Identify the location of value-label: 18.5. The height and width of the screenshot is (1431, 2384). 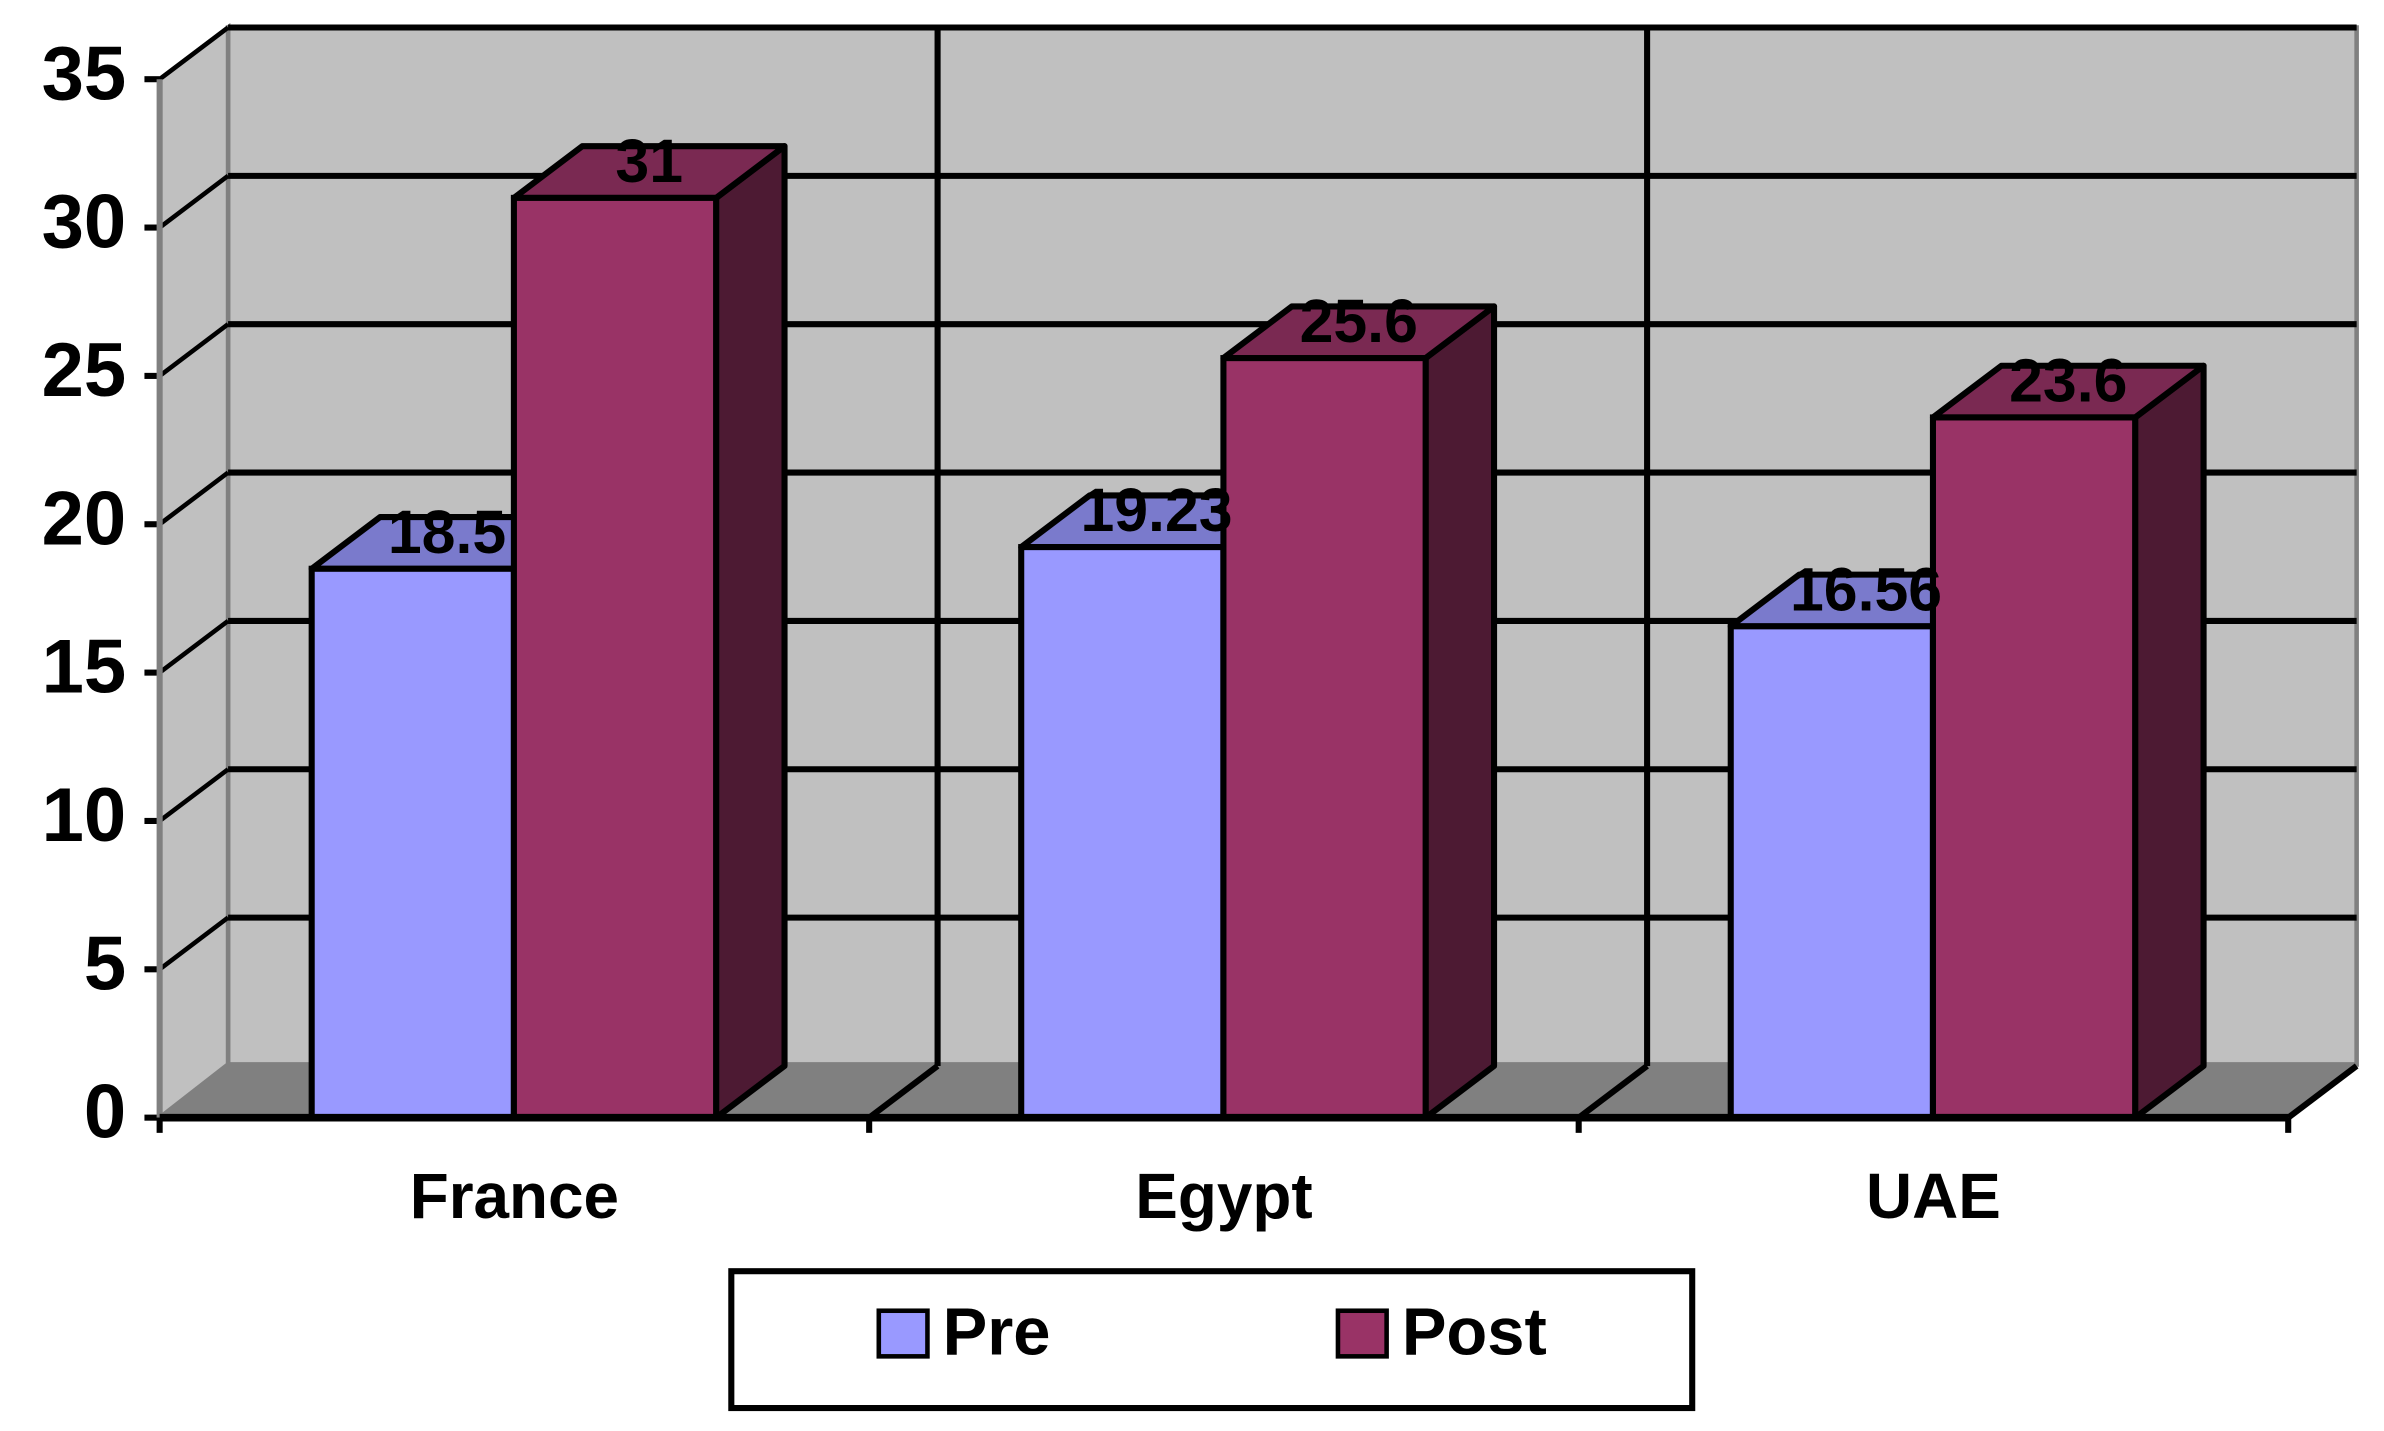
(447, 532).